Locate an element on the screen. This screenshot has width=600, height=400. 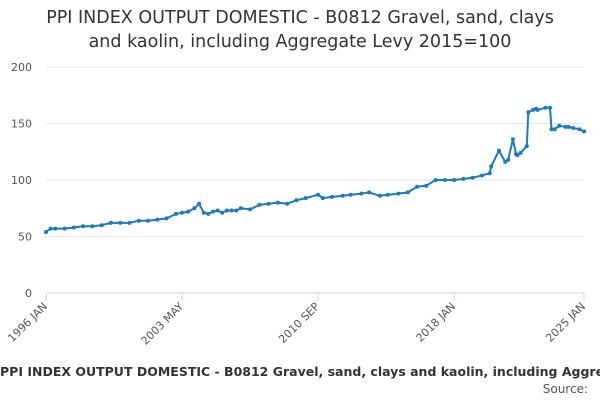
y-tick-label: 150 is located at coordinates (21, 124).